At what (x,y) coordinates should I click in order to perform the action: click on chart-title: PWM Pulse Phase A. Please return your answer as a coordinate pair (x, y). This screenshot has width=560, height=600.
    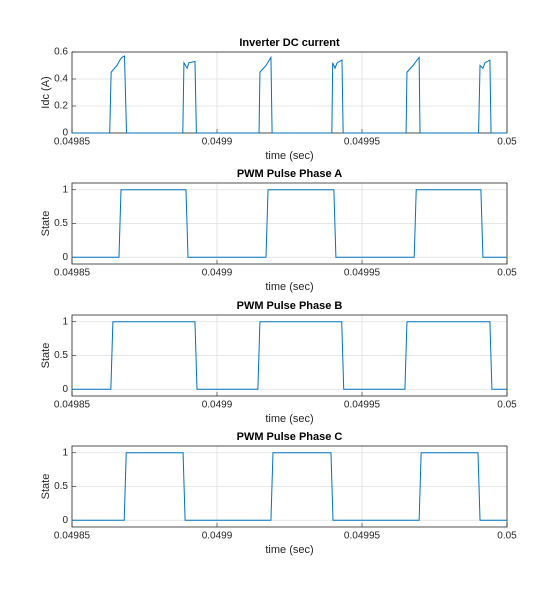
    Looking at the image, I should click on (289, 174).